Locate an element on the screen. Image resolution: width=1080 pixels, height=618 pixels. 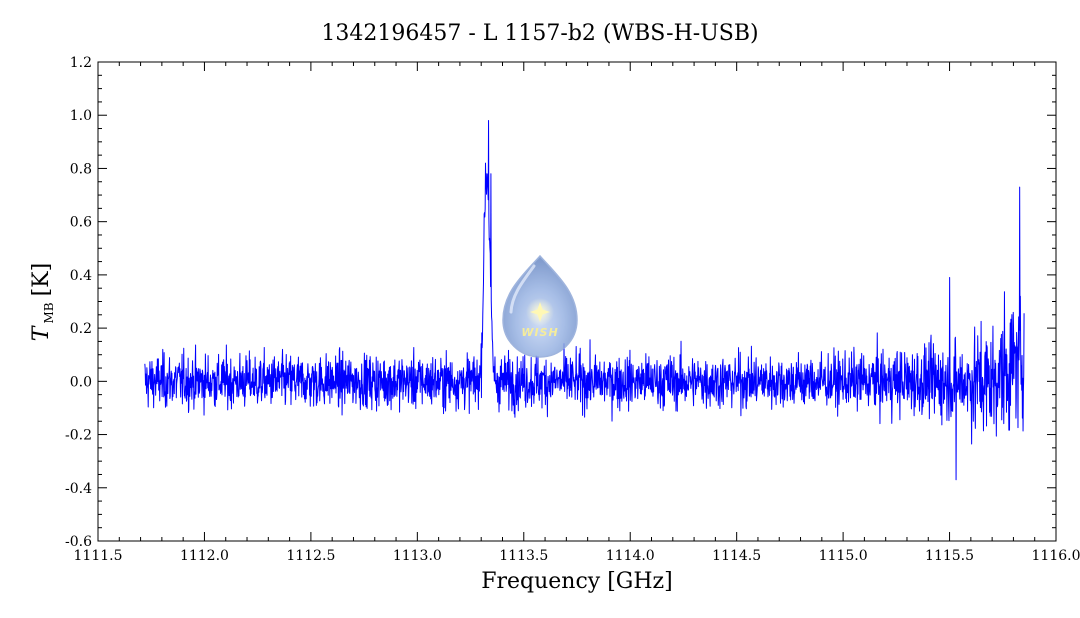
x-tick-label: 1115.5 is located at coordinates (949, 556).